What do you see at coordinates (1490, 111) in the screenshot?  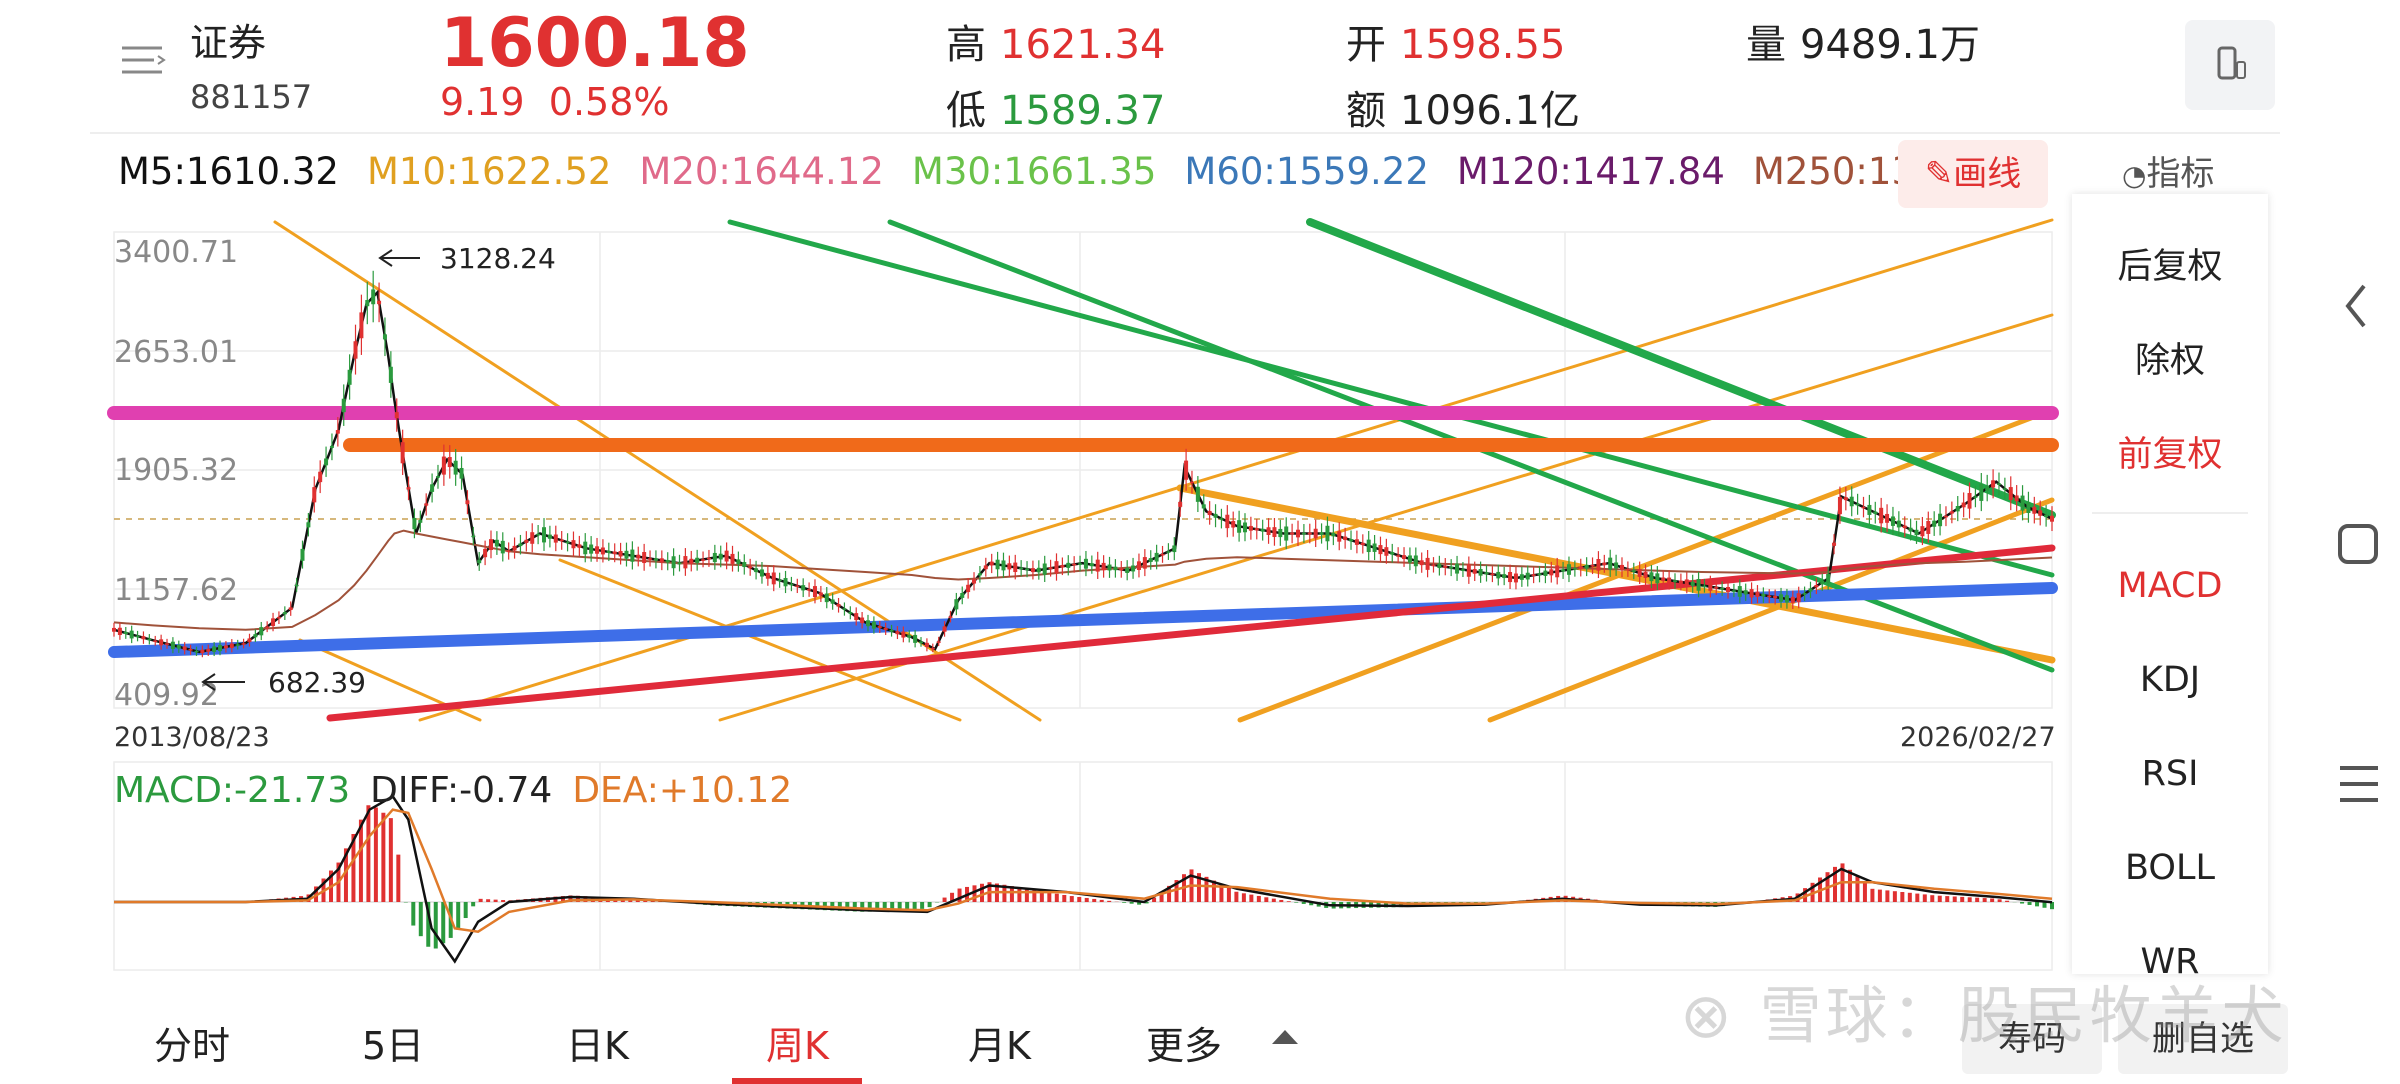 I see `amount-value: 1096.1亿` at bounding box center [1490, 111].